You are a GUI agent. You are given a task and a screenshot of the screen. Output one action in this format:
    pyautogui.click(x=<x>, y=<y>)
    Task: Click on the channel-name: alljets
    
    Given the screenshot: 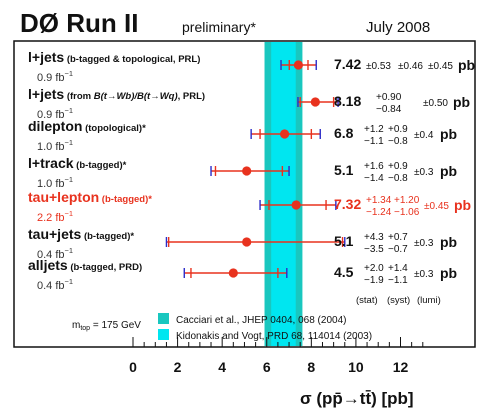 What is the action you would take?
    pyautogui.click(x=48, y=265)
    